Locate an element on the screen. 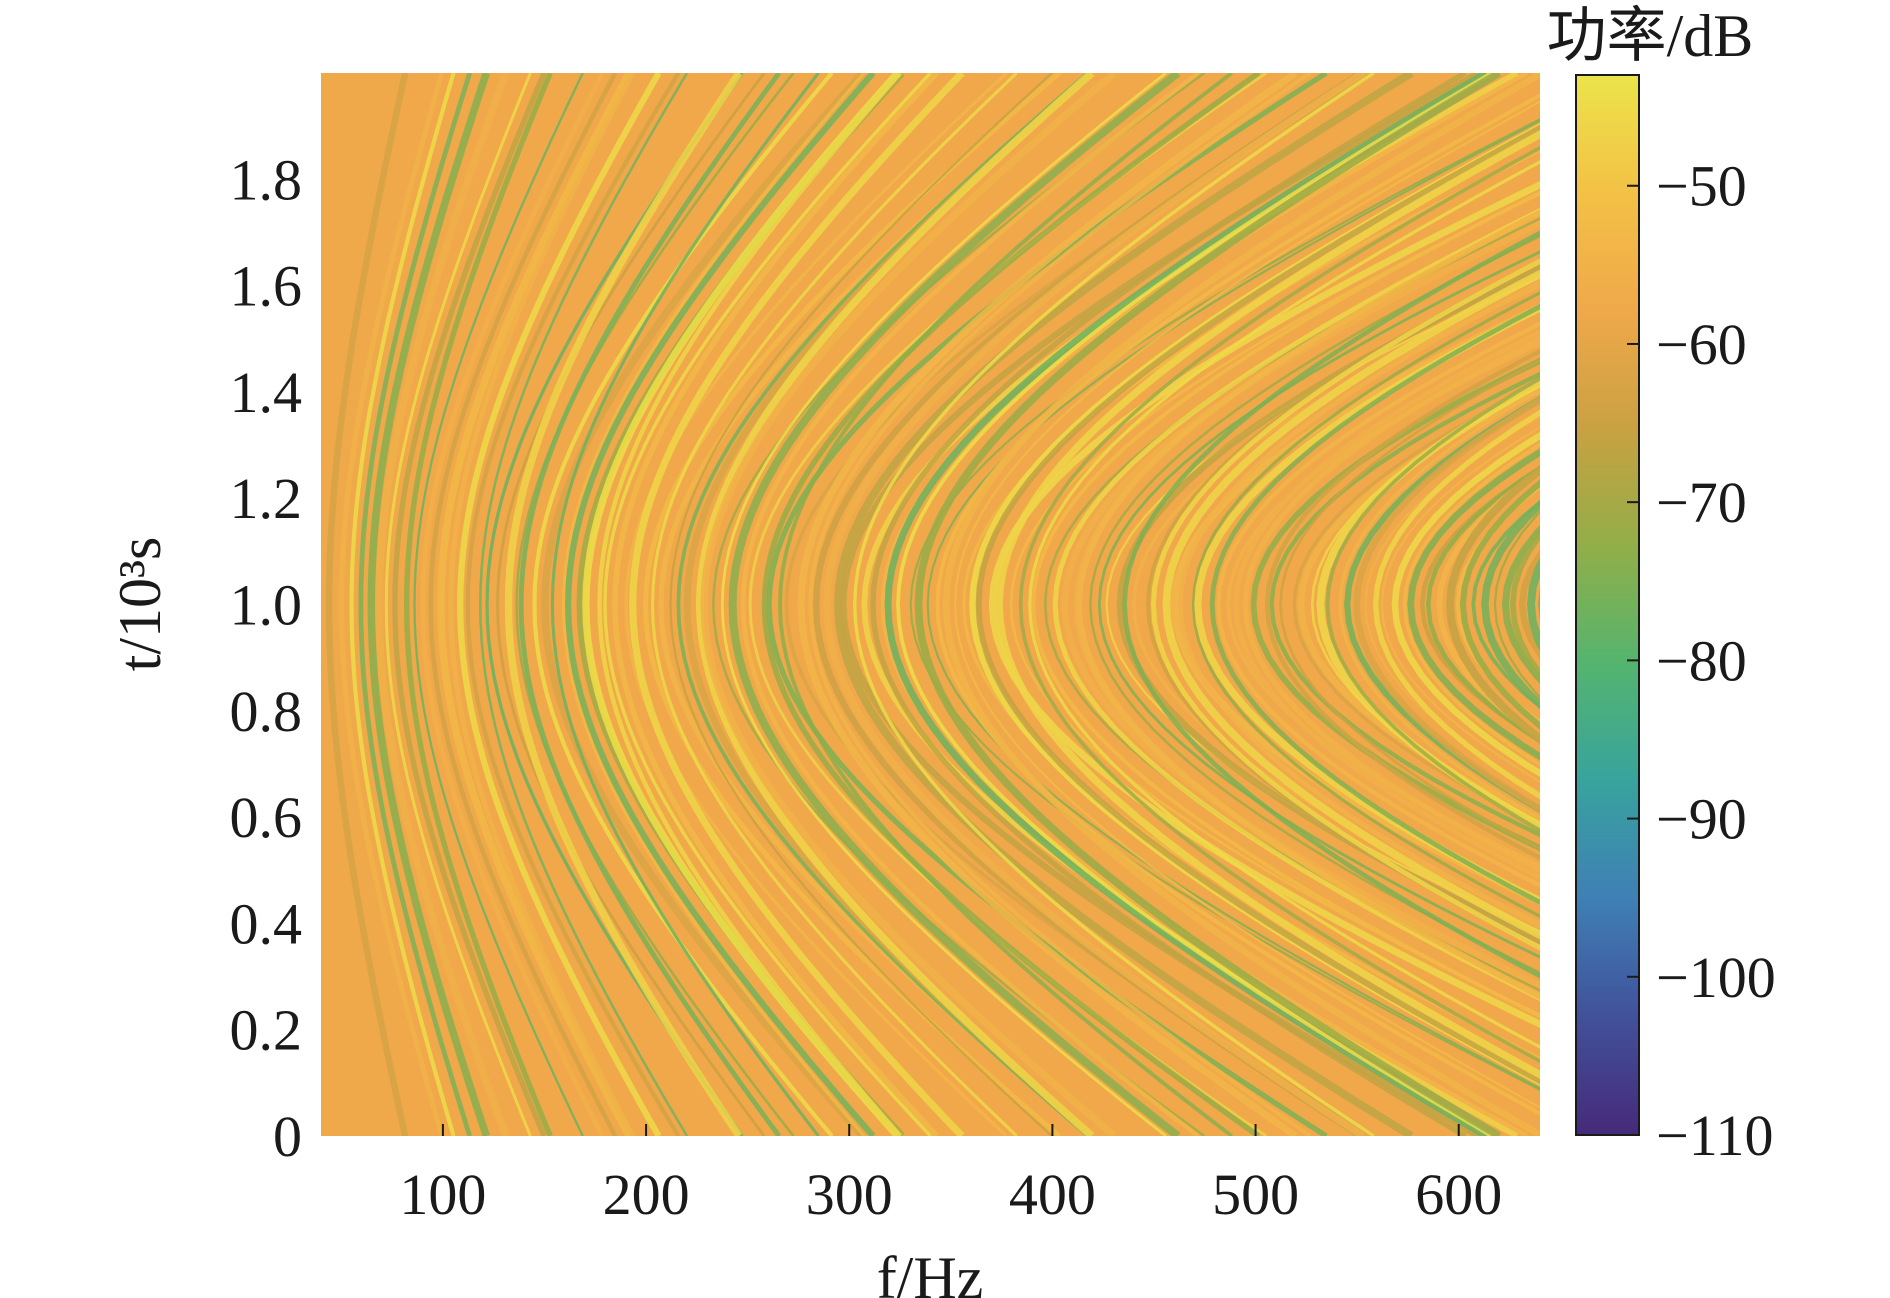  colorbar-tick-label: −100 is located at coordinates (1716, 977).